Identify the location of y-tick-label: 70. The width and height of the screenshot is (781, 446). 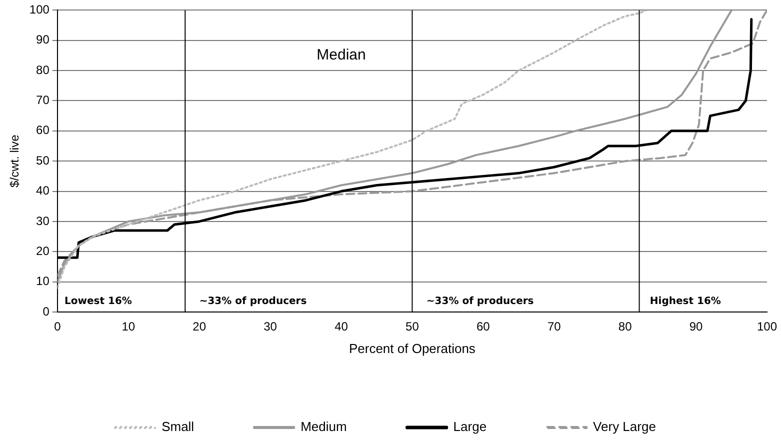
(43, 100).